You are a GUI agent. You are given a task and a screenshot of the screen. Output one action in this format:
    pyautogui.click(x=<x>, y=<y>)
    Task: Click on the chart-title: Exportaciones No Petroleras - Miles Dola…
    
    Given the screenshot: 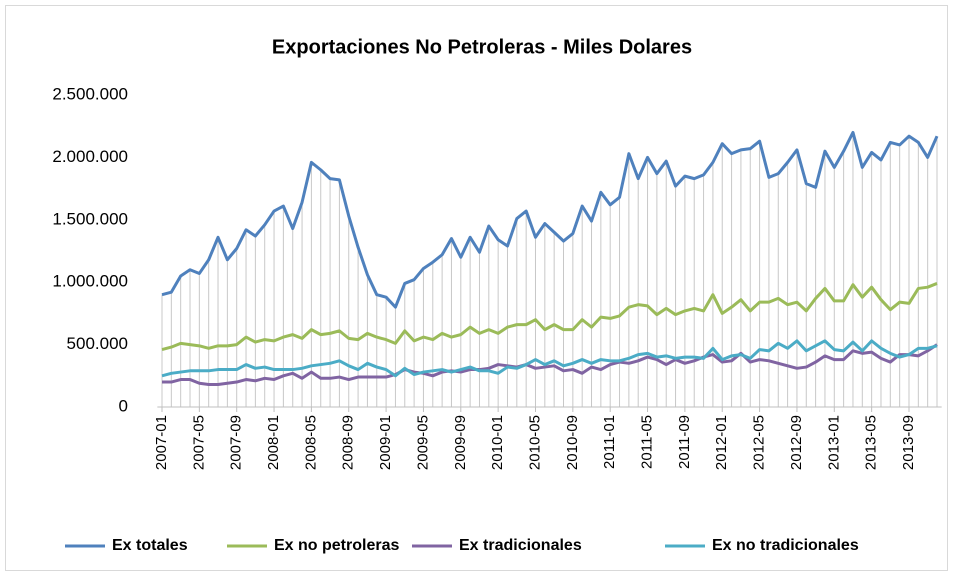 What is the action you would take?
    pyautogui.click(x=482, y=47)
    